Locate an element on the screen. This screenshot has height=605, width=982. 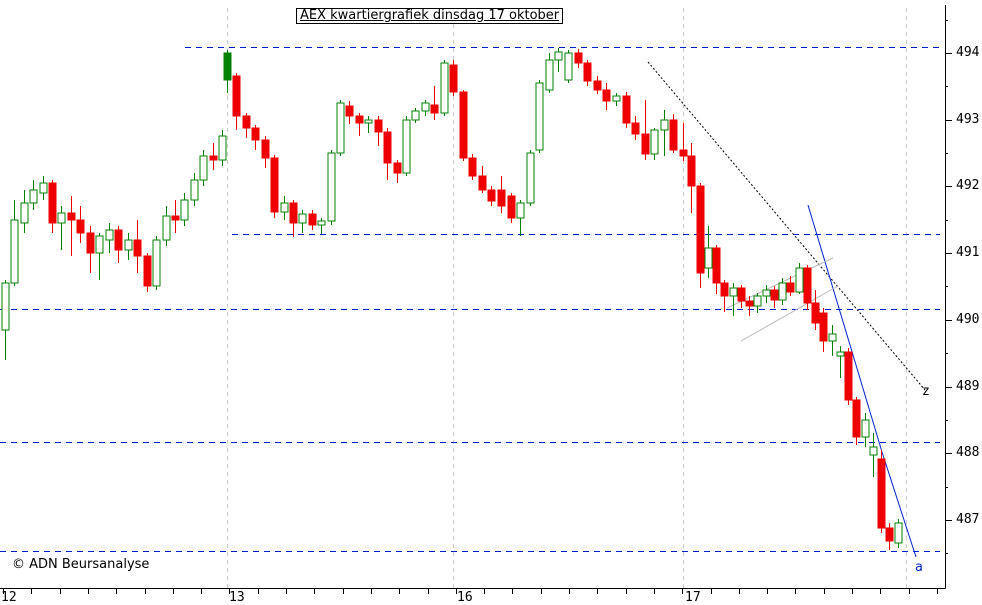
y-axis-label: 489 is located at coordinates (968, 386).